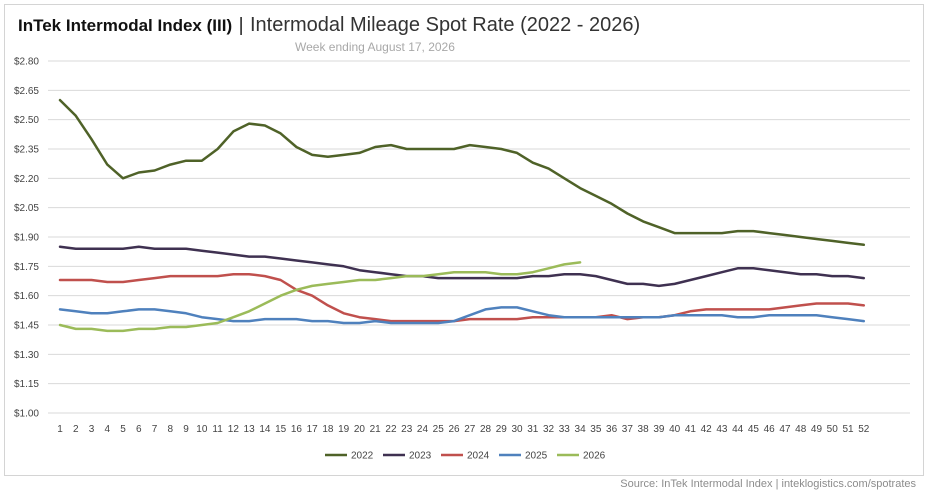 This screenshot has width=928, height=499. I want to click on x-tick-label: 51, so click(848, 429).